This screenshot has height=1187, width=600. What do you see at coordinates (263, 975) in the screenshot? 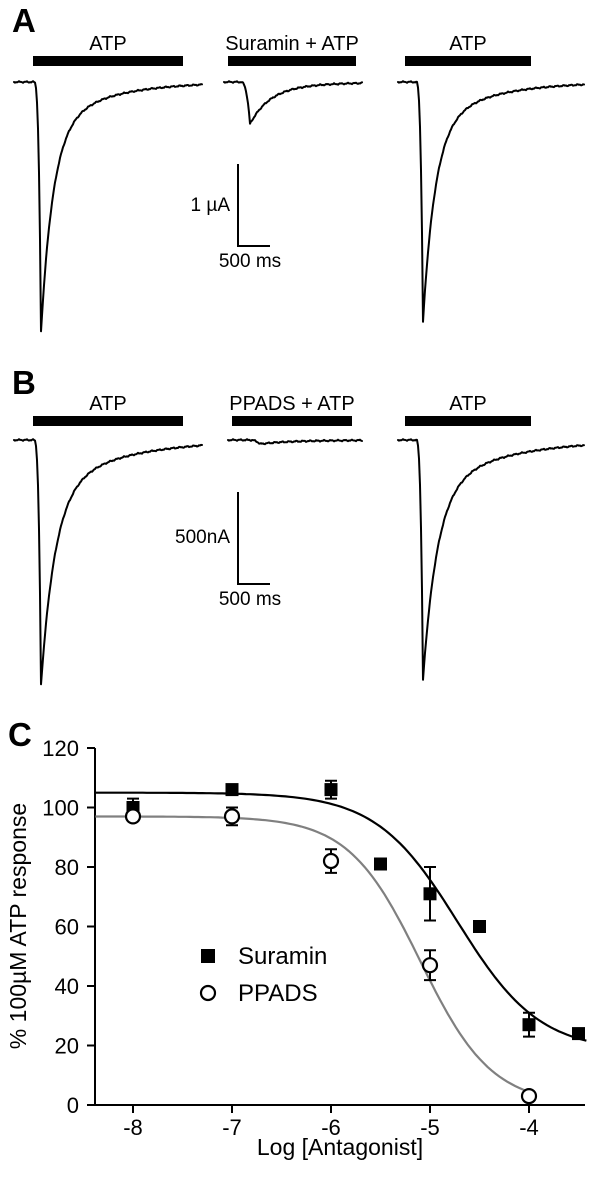
I see `legend: Suramin PPADS` at bounding box center [263, 975].